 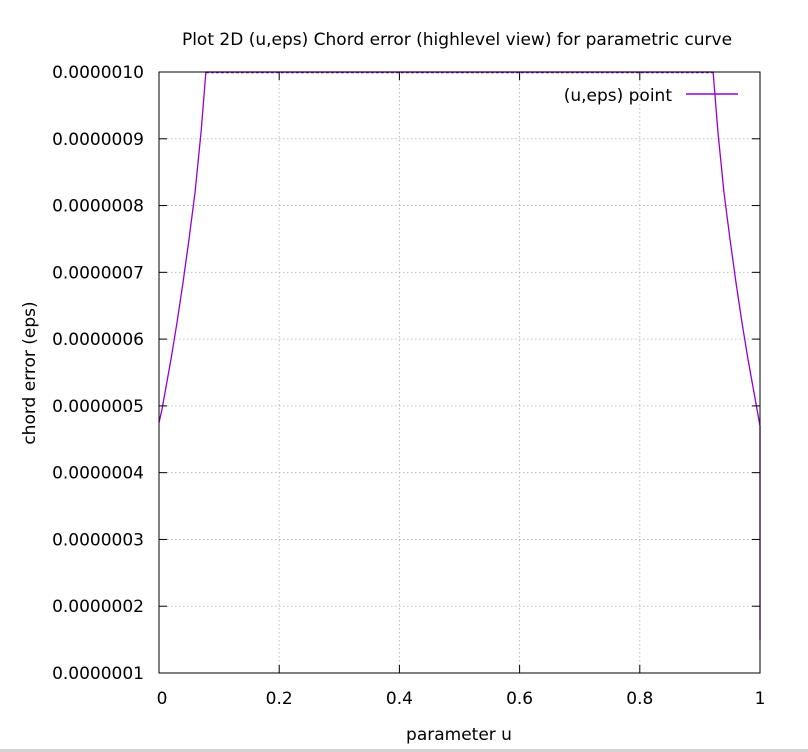 What do you see at coordinates (639, 699) in the screenshot?
I see `x-tick-label: 0.8` at bounding box center [639, 699].